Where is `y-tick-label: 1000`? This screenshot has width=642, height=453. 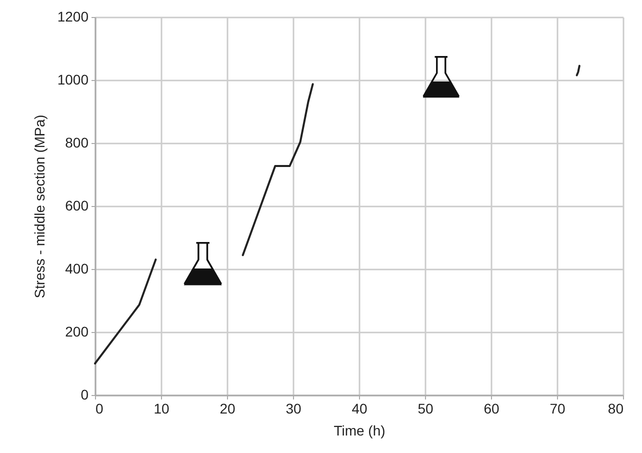
y-tick-label: 1000 is located at coordinates (73, 80).